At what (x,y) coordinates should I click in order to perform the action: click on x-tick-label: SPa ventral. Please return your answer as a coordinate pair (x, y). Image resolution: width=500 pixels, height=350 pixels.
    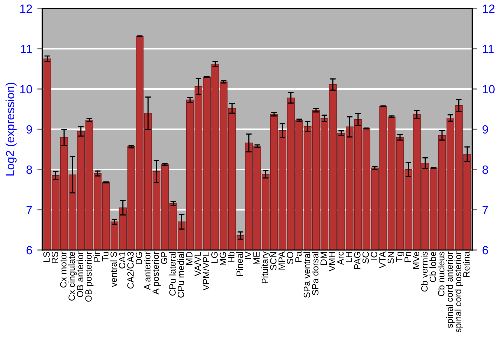
    Looking at the image, I should click on (307, 275).